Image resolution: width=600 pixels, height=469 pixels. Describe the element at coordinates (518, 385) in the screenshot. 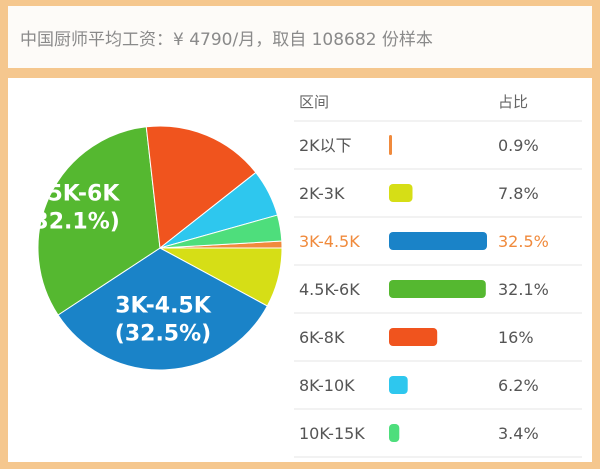

I see `row-value-5: 6.2%` at that location.